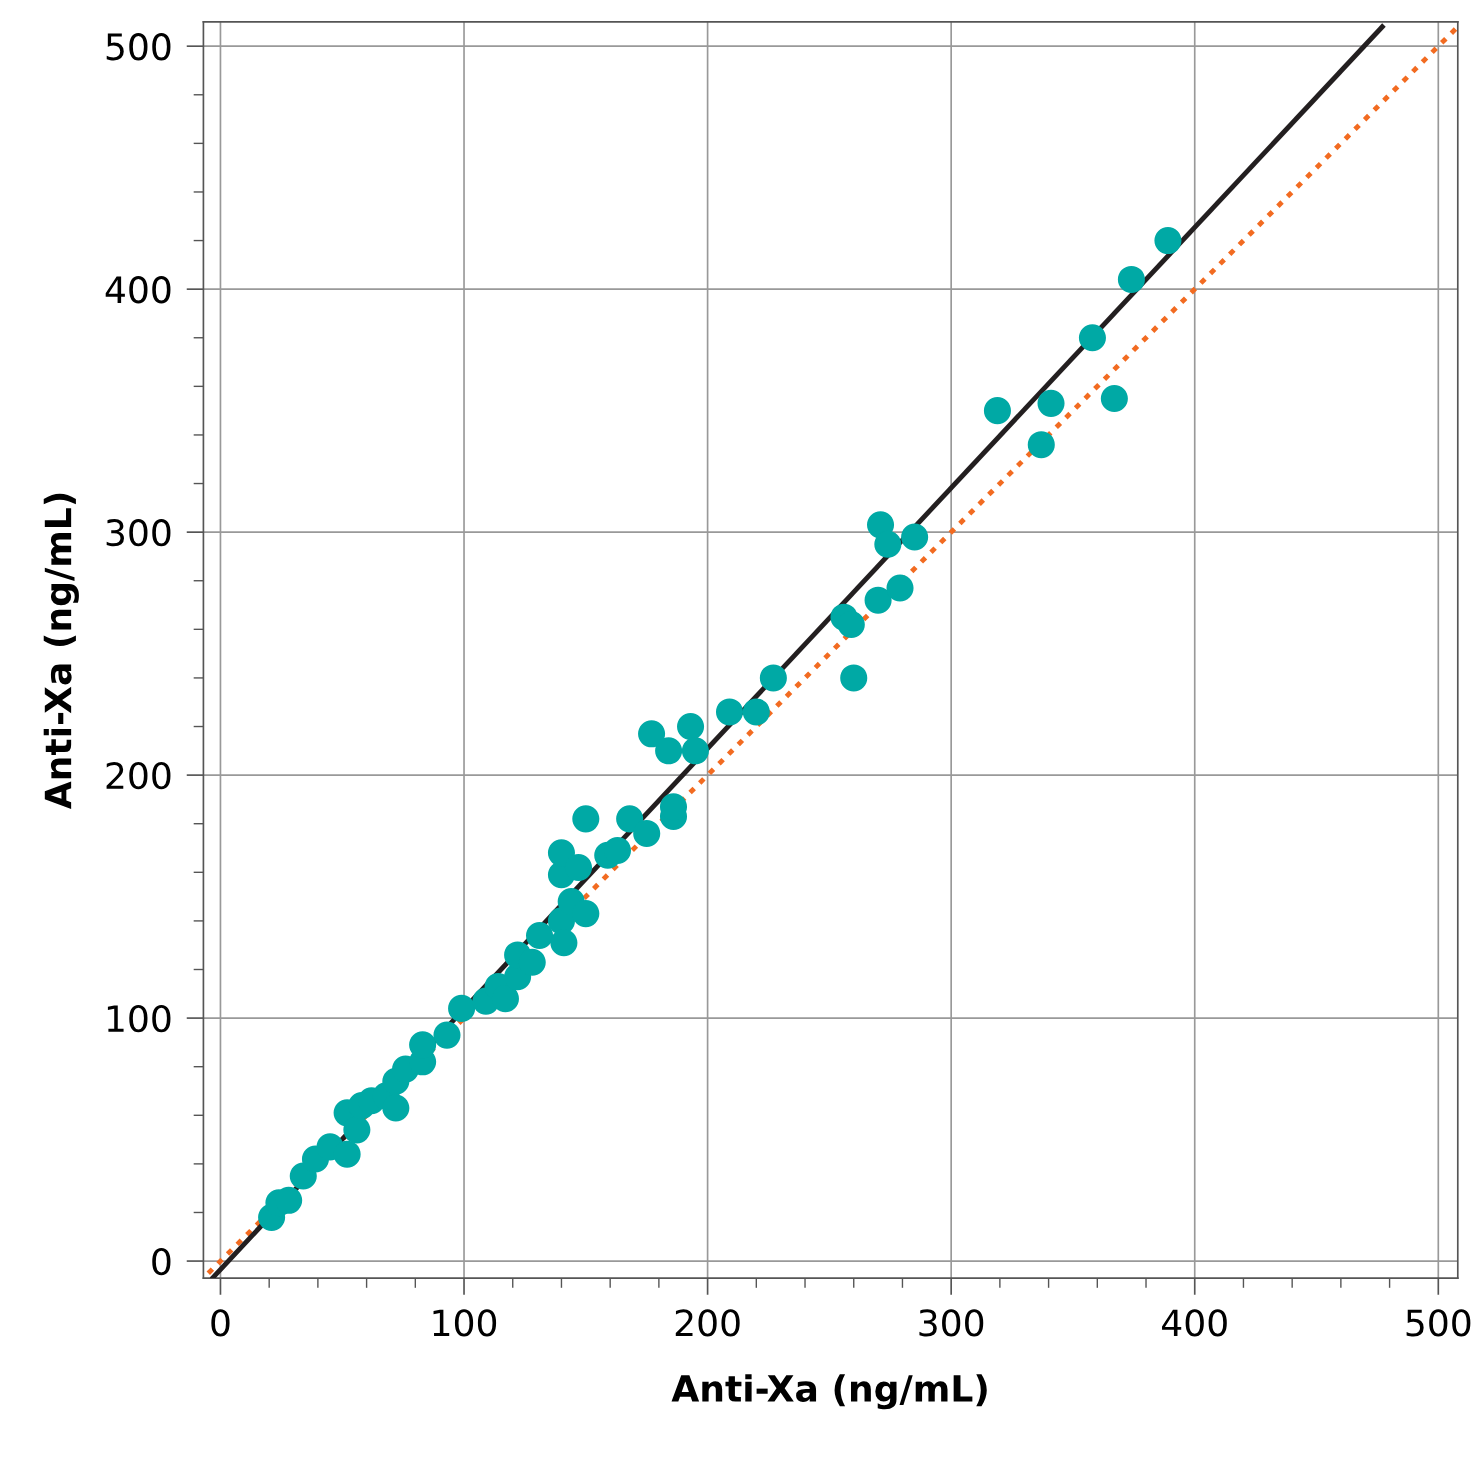  Describe the element at coordinates (465, 1323) in the screenshot. I see `x-tick-label: 100` at that location.